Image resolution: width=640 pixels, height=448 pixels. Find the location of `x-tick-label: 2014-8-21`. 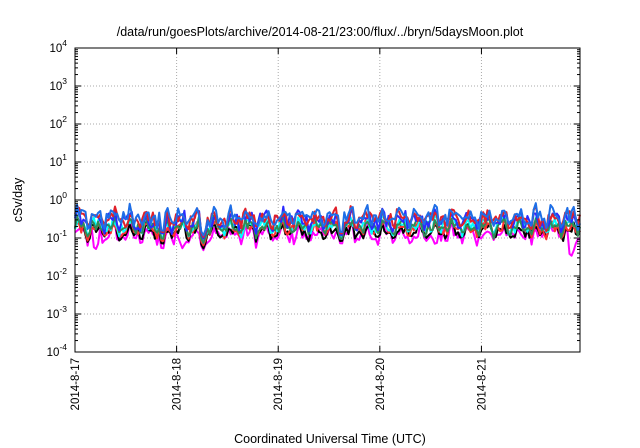

x-tick-label: 2014-8-21 is located at coordinates (482, 384).